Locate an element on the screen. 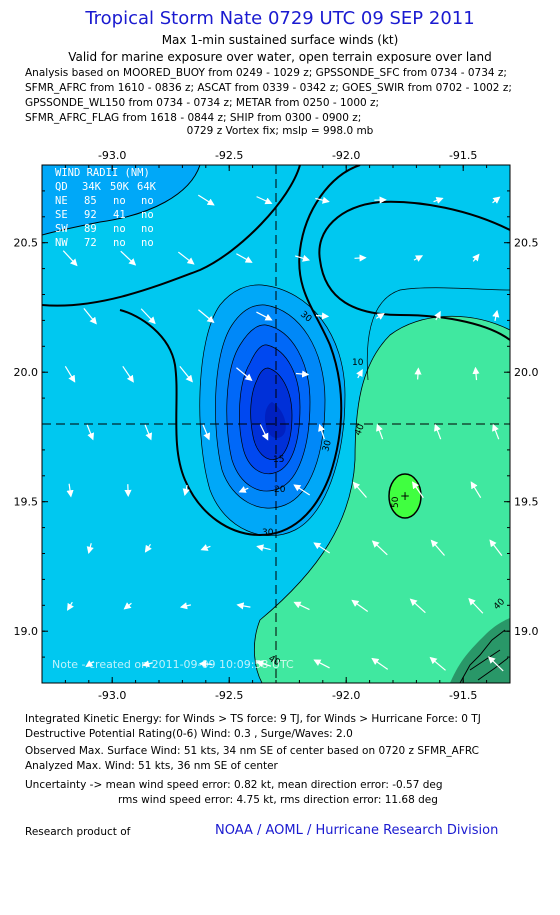  wind-radii-header: 34K is located at coordinates (92, 187).